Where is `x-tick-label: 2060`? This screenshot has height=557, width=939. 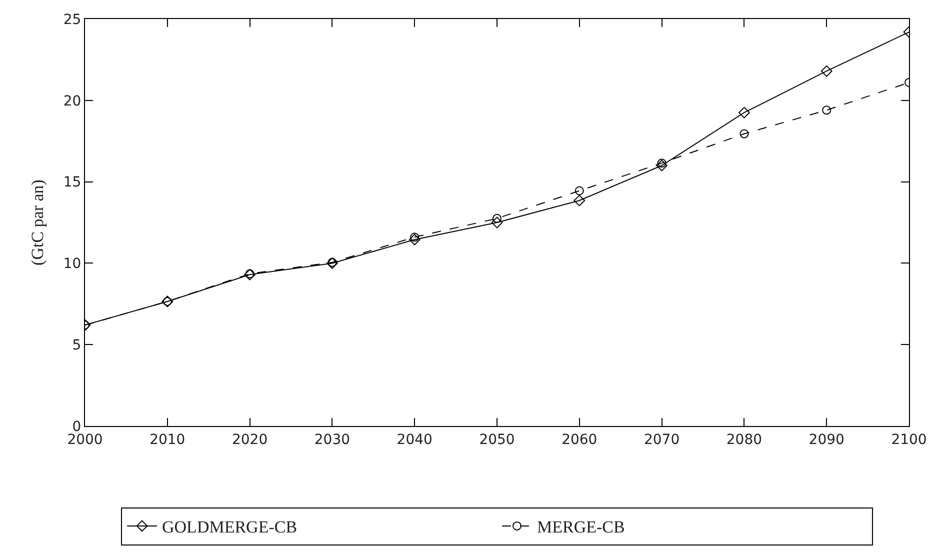 x-tick-label: 2060 is located at coordinates (580, 440).